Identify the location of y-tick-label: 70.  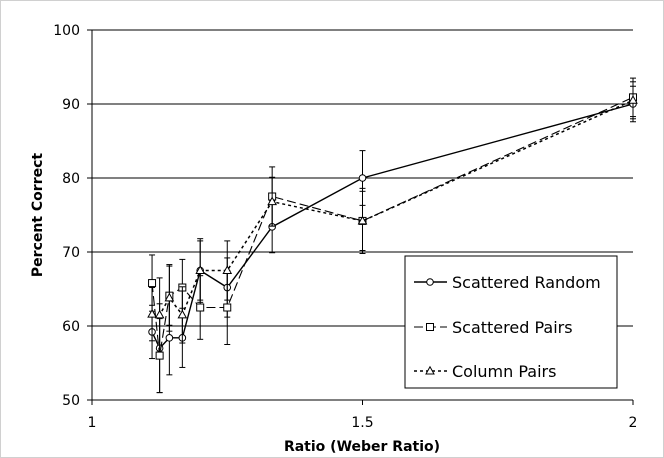
(71, 253).